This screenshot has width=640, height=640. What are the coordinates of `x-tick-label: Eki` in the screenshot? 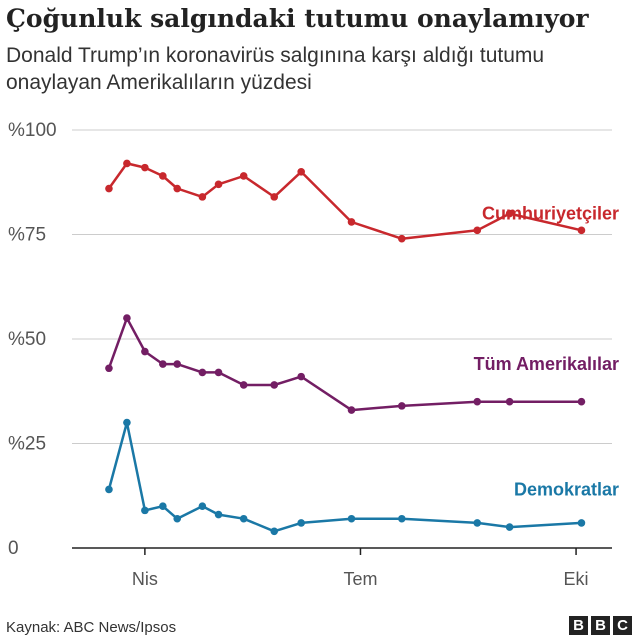 It's located at (576, 579).